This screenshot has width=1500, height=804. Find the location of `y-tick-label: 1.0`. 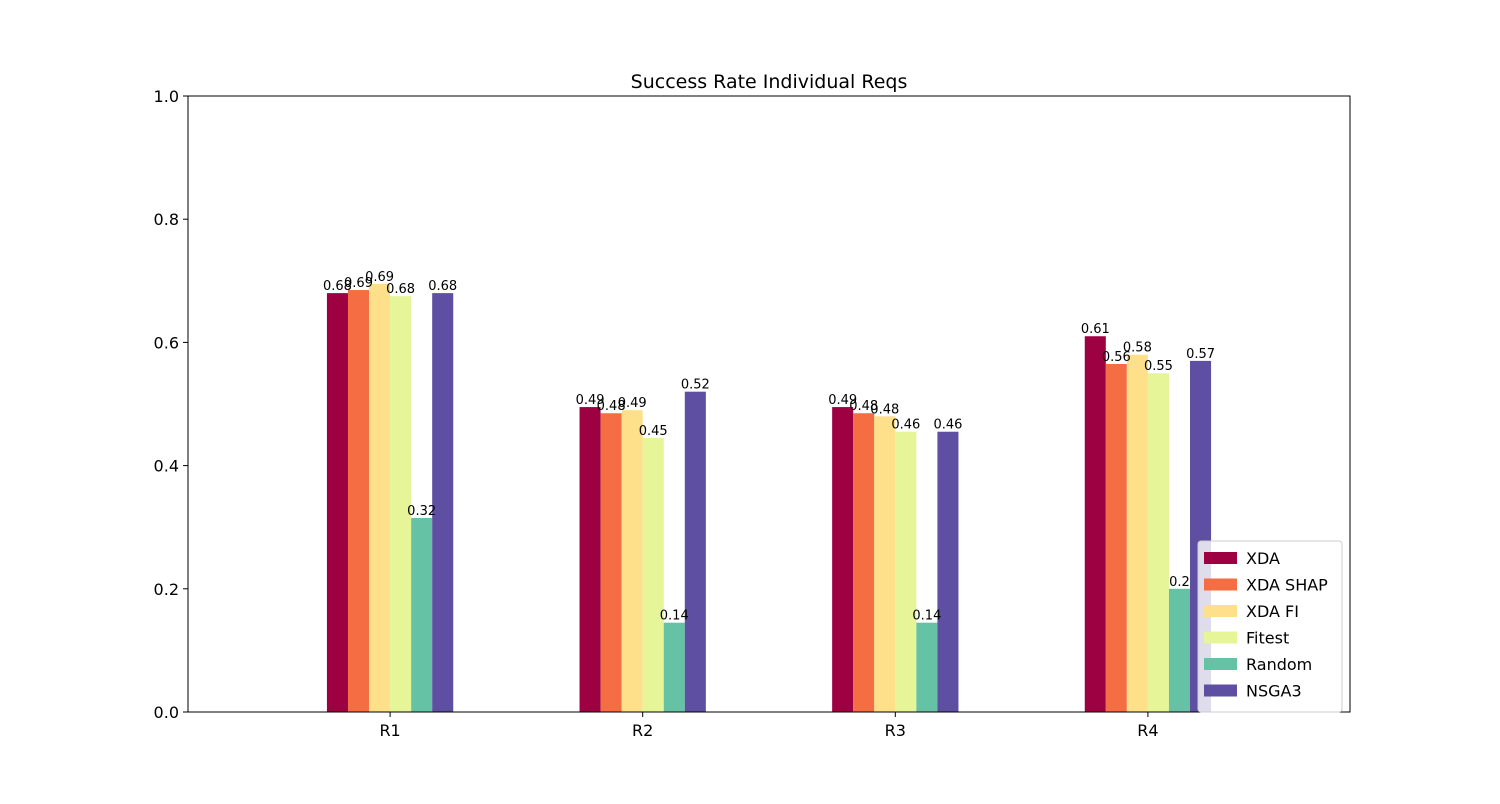

y-tick-label: 1.0 is located at coordinates (166, 96).